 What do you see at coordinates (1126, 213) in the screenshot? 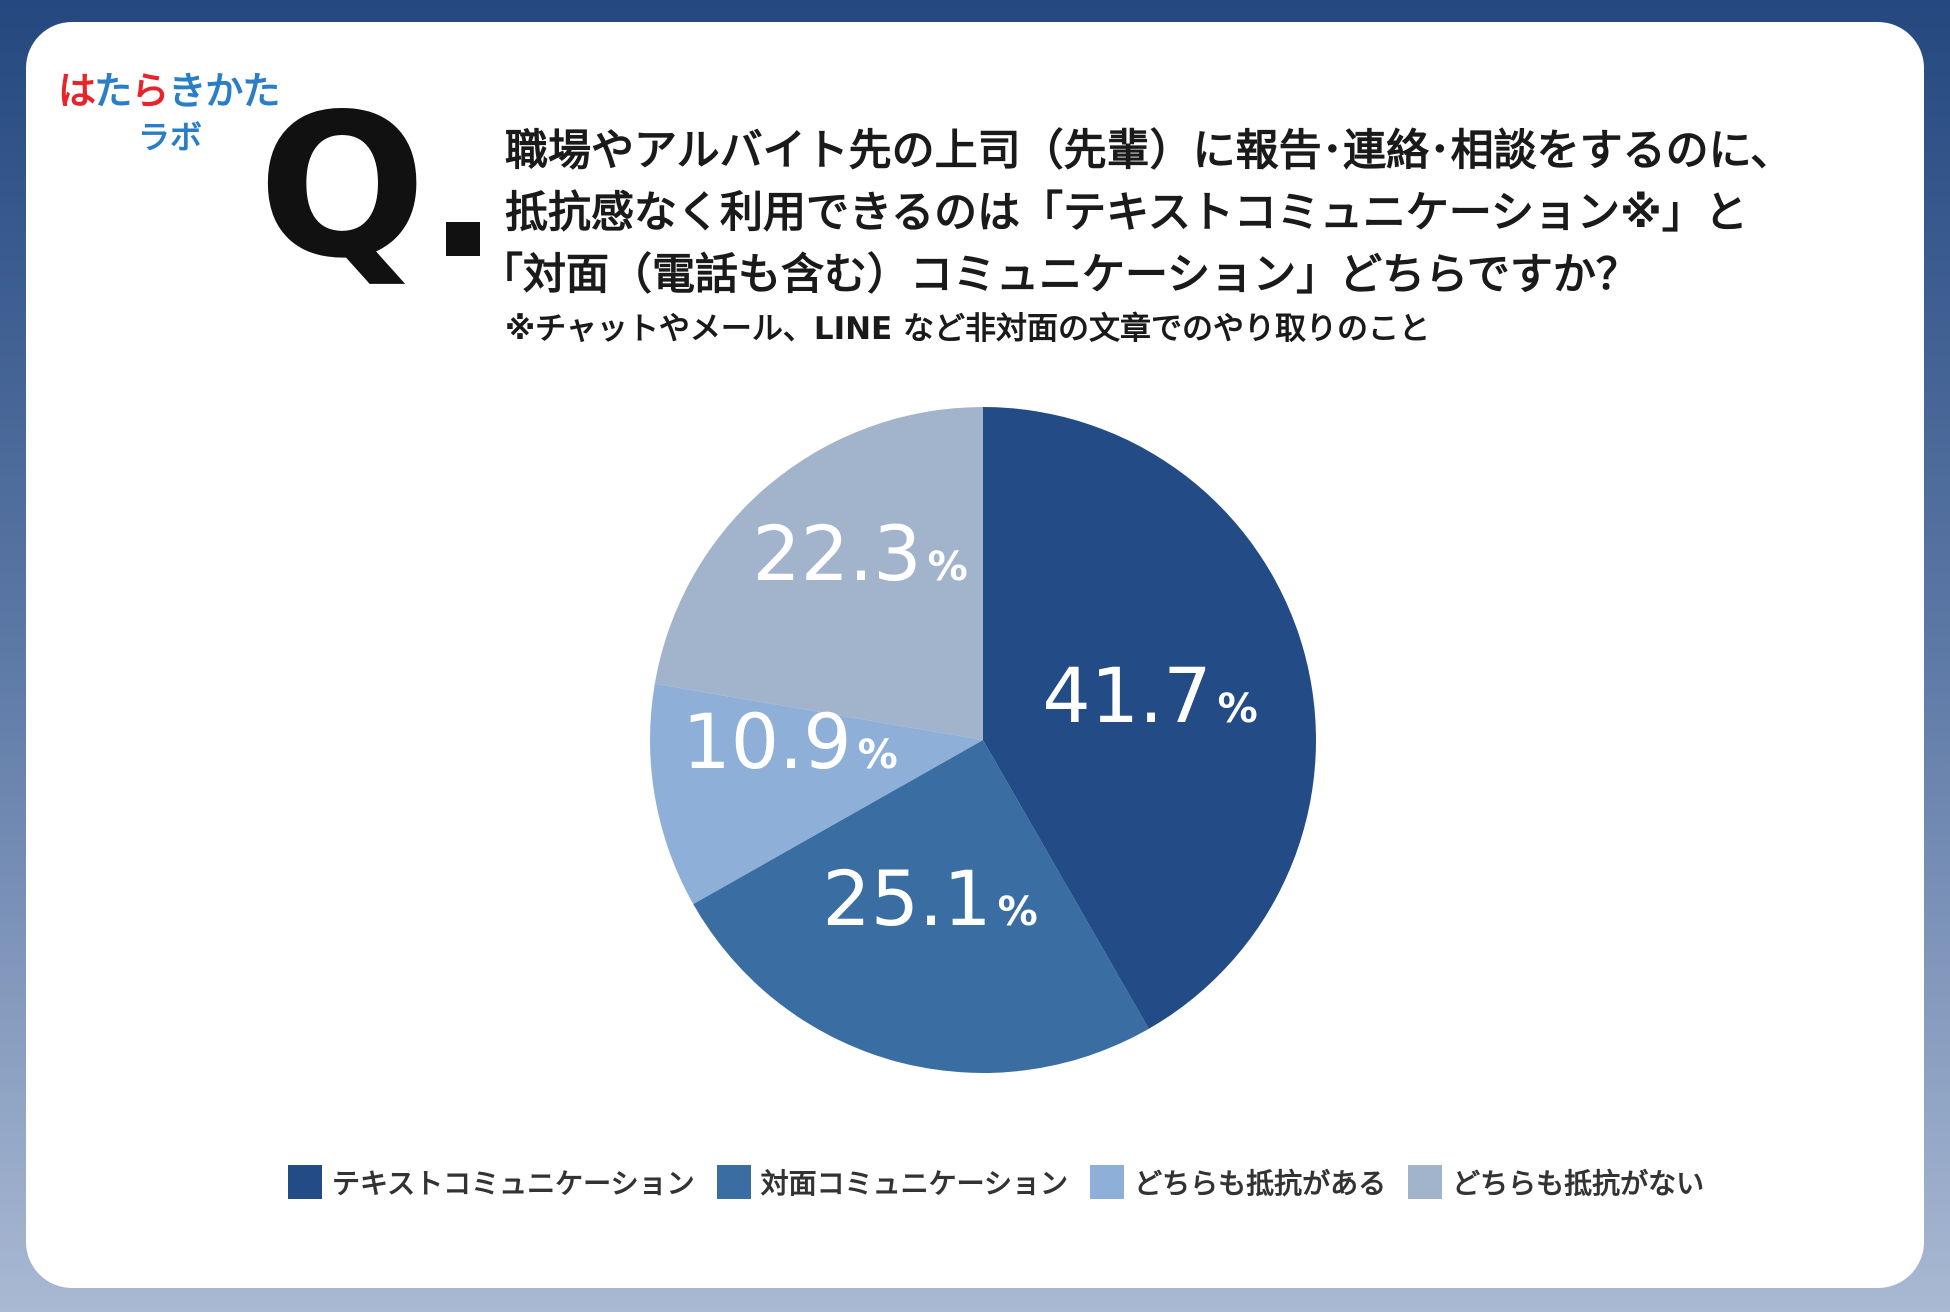
I see `question-line-2: 抵抗感なく利用できるのは「テキストコミュニケーション※」と` at bounding box center [1126, 213].